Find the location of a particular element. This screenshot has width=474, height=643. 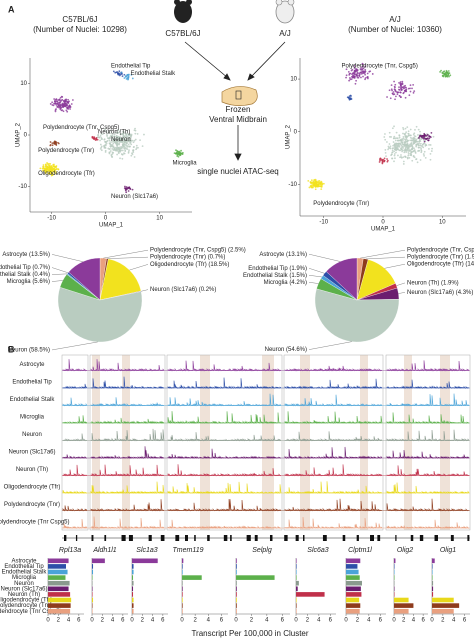

cluster-label: Polydendrocyte (Tnr) is located at coordinates (66, 151).